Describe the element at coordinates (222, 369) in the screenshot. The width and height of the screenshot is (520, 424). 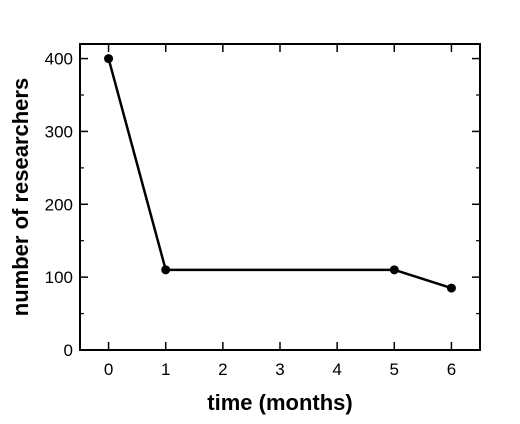
I see `x-tick-label: 2` at that location.